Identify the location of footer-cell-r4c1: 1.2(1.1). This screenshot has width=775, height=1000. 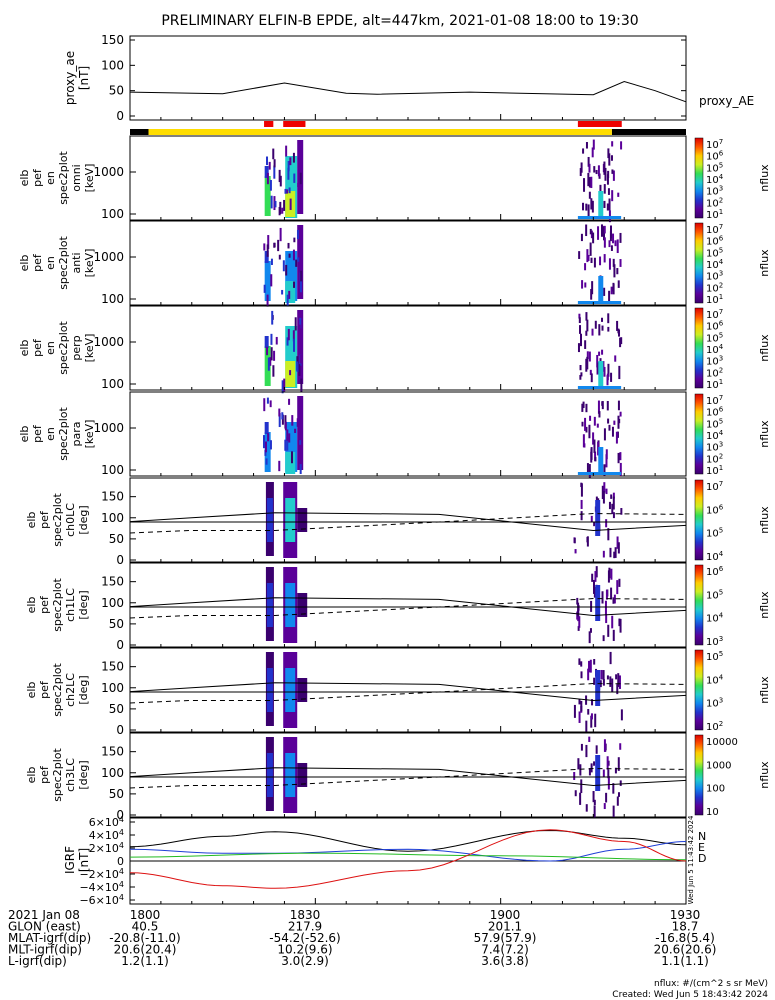
(145, 961).